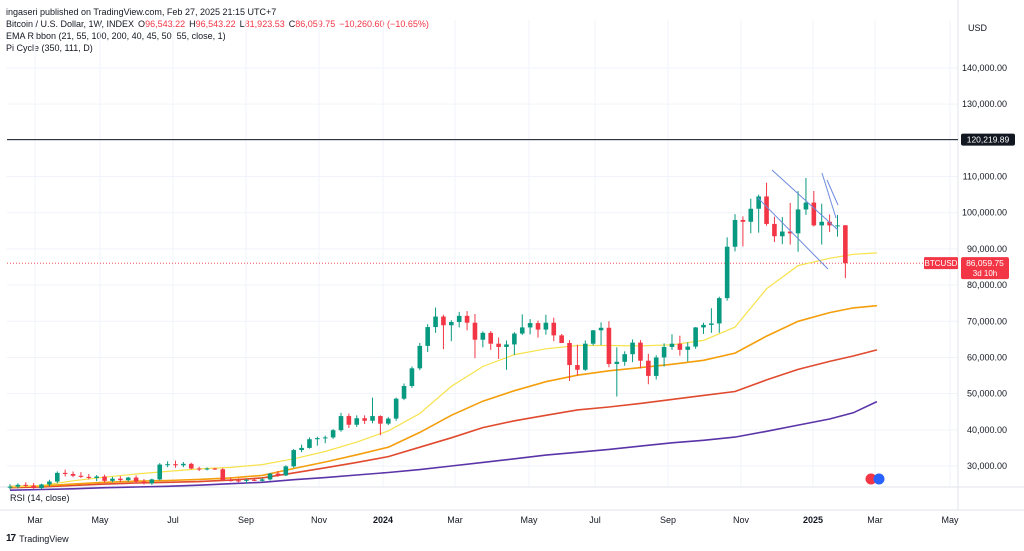 This screenshot has height=551, width=1024. Describe the element at coordinates (292, 24) in the screenshot. I see `close-label: C` at that location.